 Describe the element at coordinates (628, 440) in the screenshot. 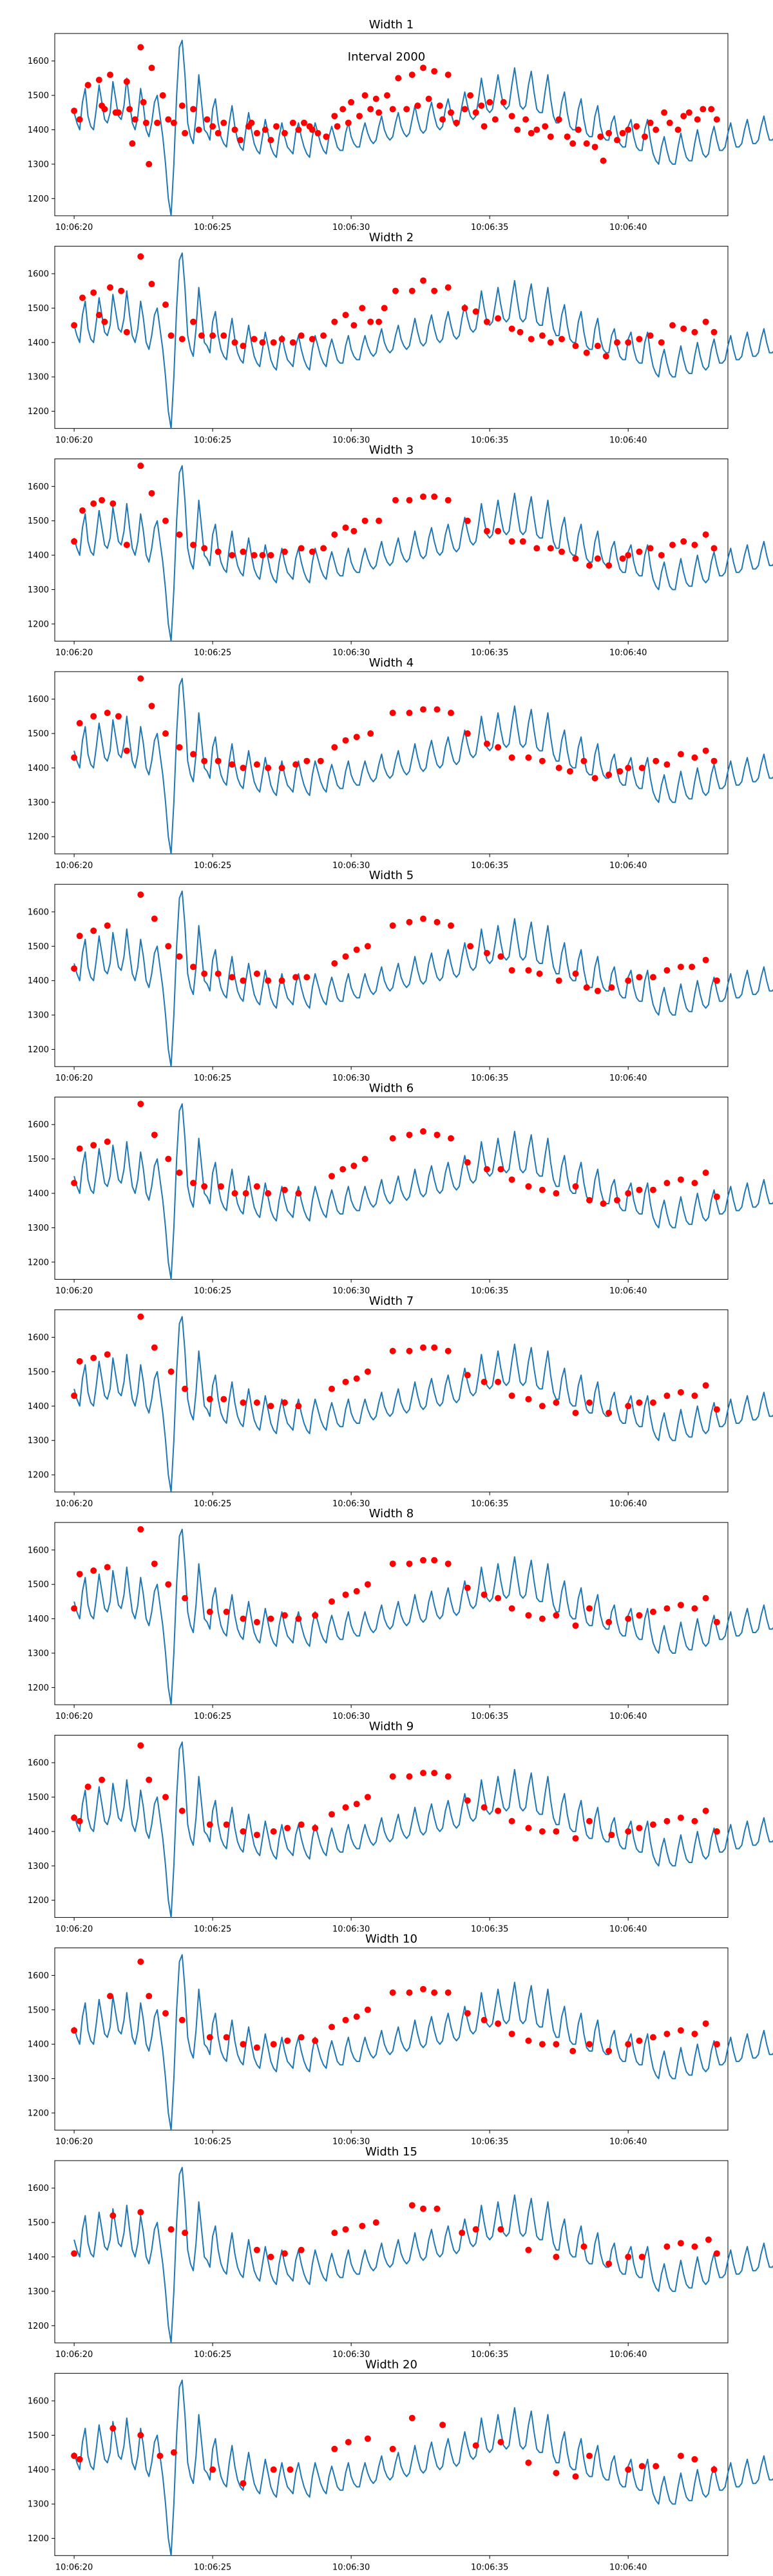

I see `x-tick-label: 10:06:40` at that location.